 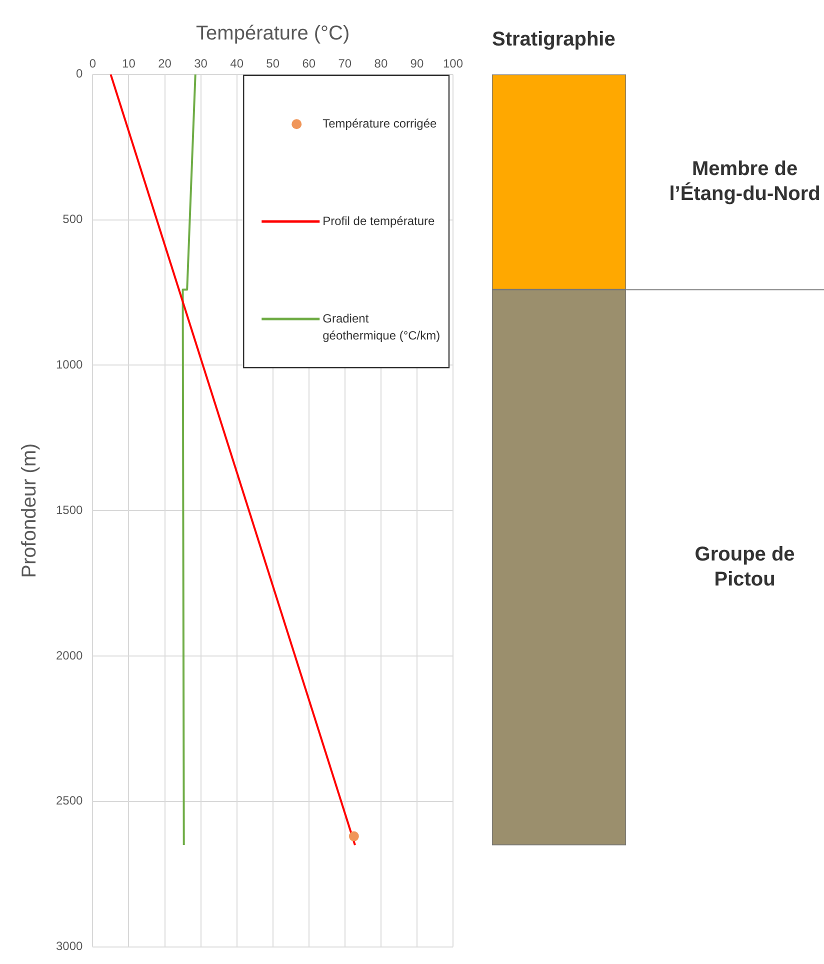 What do you see at coordinates (744, 182) in the screenshot?
I see `text: Membre de l’Étang-du-Nord` at bounding box center [744, 182].